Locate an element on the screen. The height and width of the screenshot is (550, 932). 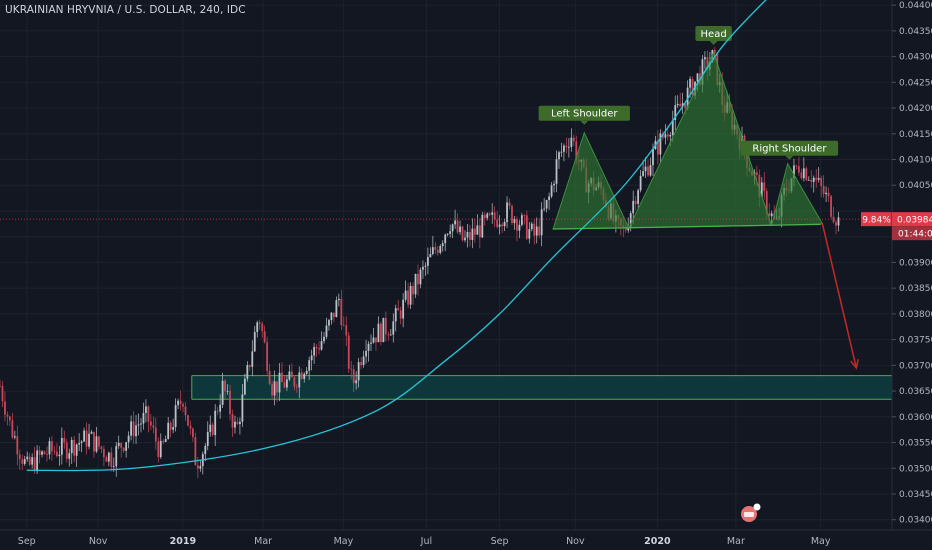
time-tick-label: Sep is located at coordinates (27, 541).